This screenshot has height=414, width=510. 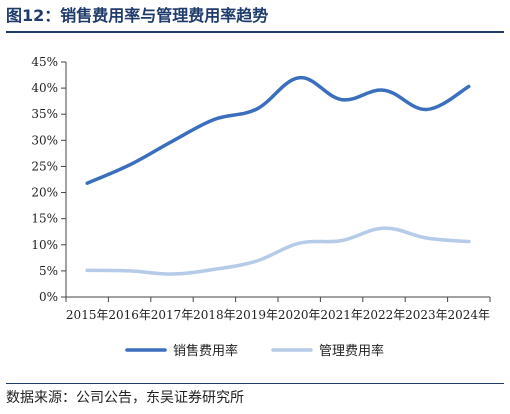 What do you see at coordinates (214, 315) in the screenshot?
I see `x-tick-label: 2018年` at bounding box center [214, 315].